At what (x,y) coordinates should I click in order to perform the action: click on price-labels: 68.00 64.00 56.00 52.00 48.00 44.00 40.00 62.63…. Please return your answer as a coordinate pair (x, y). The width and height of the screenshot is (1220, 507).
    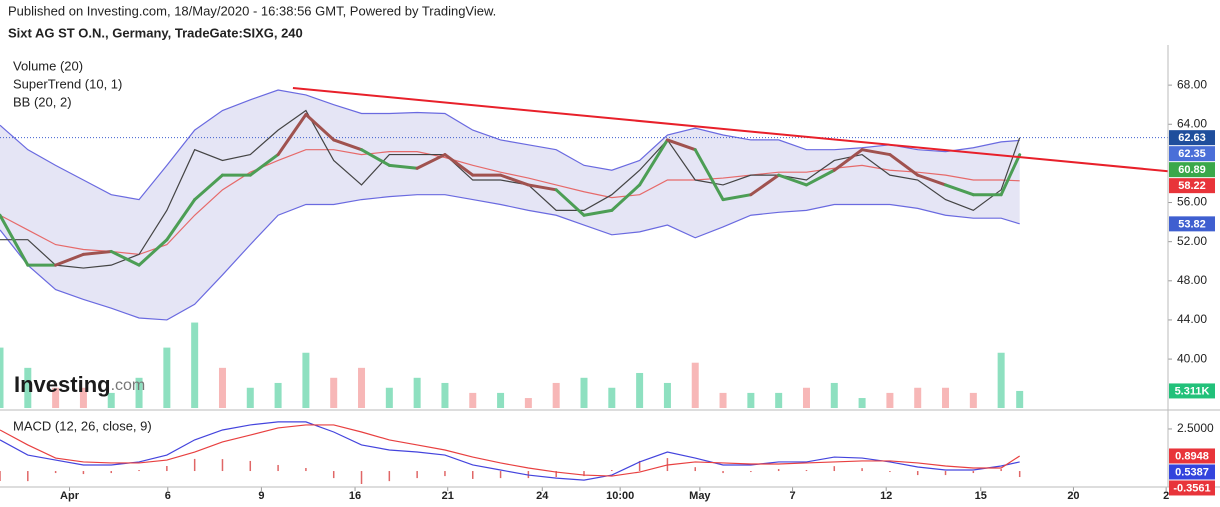
    Looking at the image, I should click on (1192, 286).